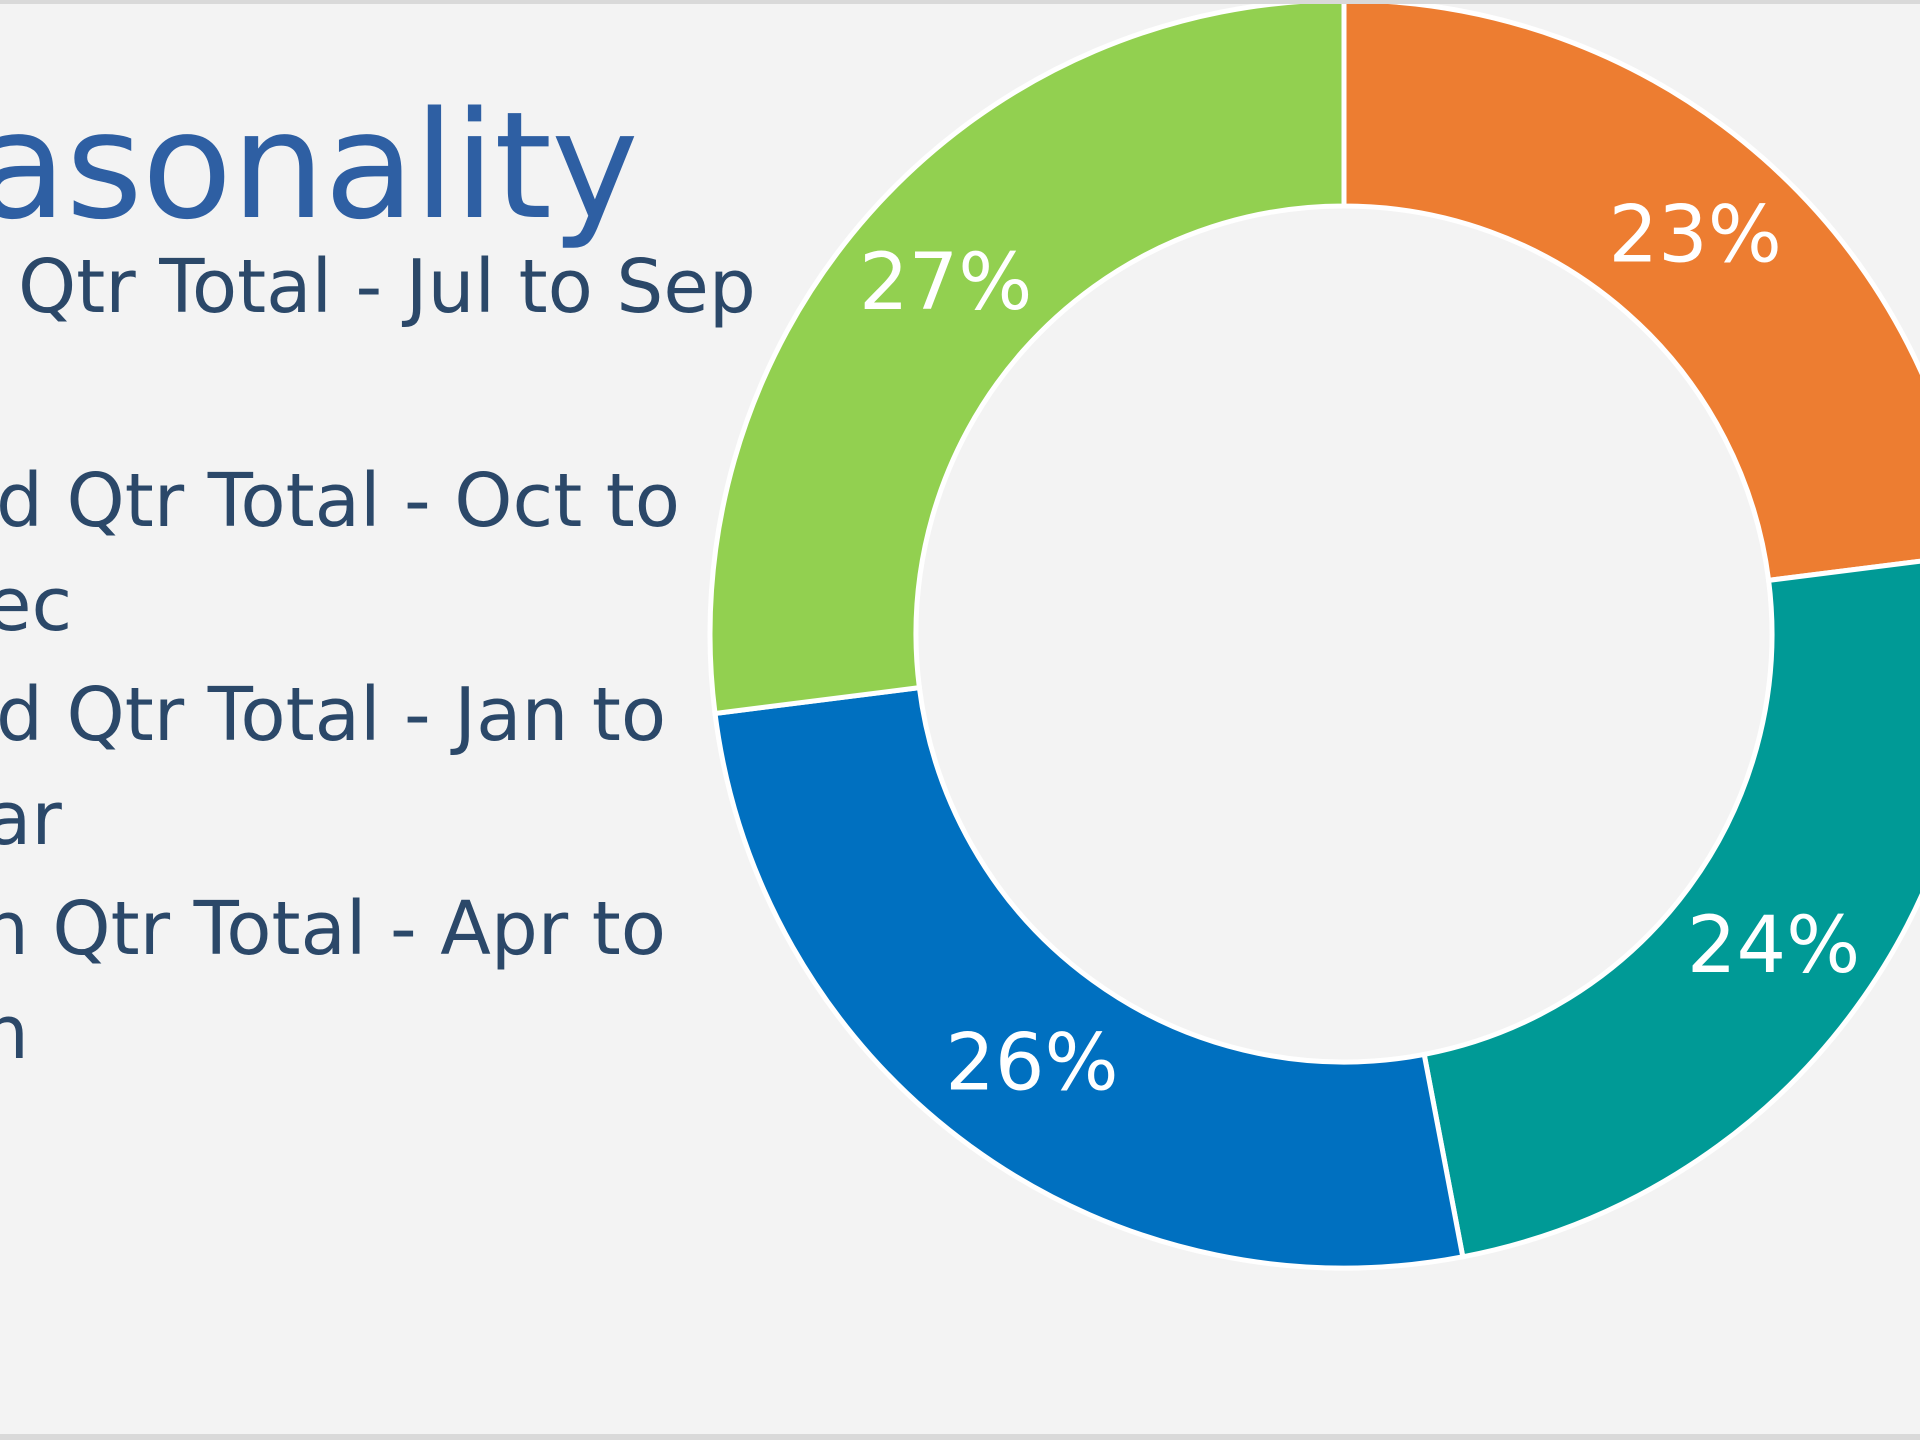  Describe the element at coordinates (1694, 236) in the screenshot. I see `data-label-slice-1: 23%` at that location.